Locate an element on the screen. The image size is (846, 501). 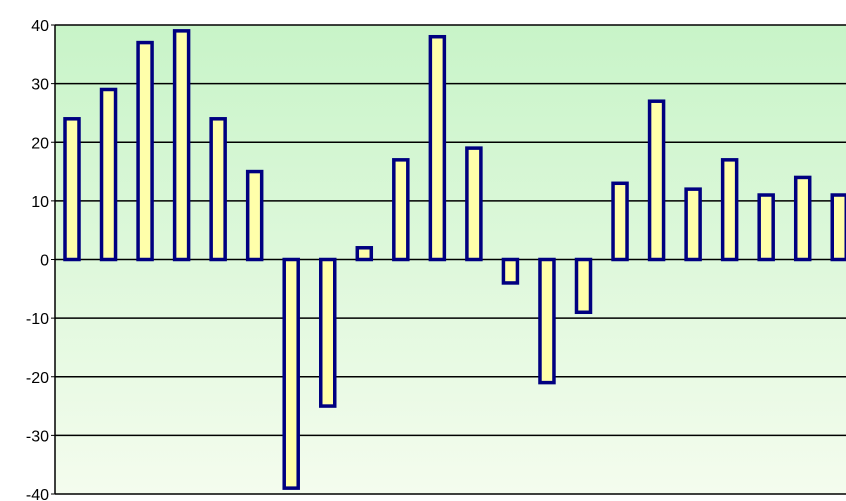
y-tick-label: 30 is located at coordinates (40, 85).